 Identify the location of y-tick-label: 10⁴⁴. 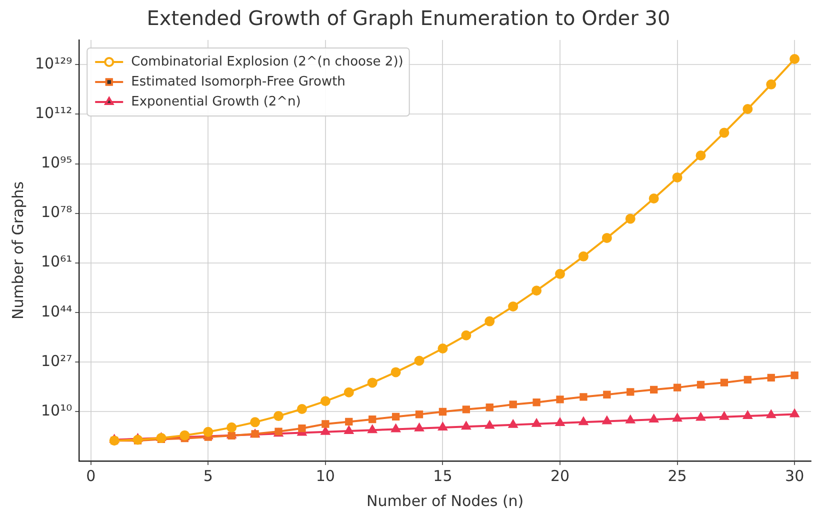
(56, 311).